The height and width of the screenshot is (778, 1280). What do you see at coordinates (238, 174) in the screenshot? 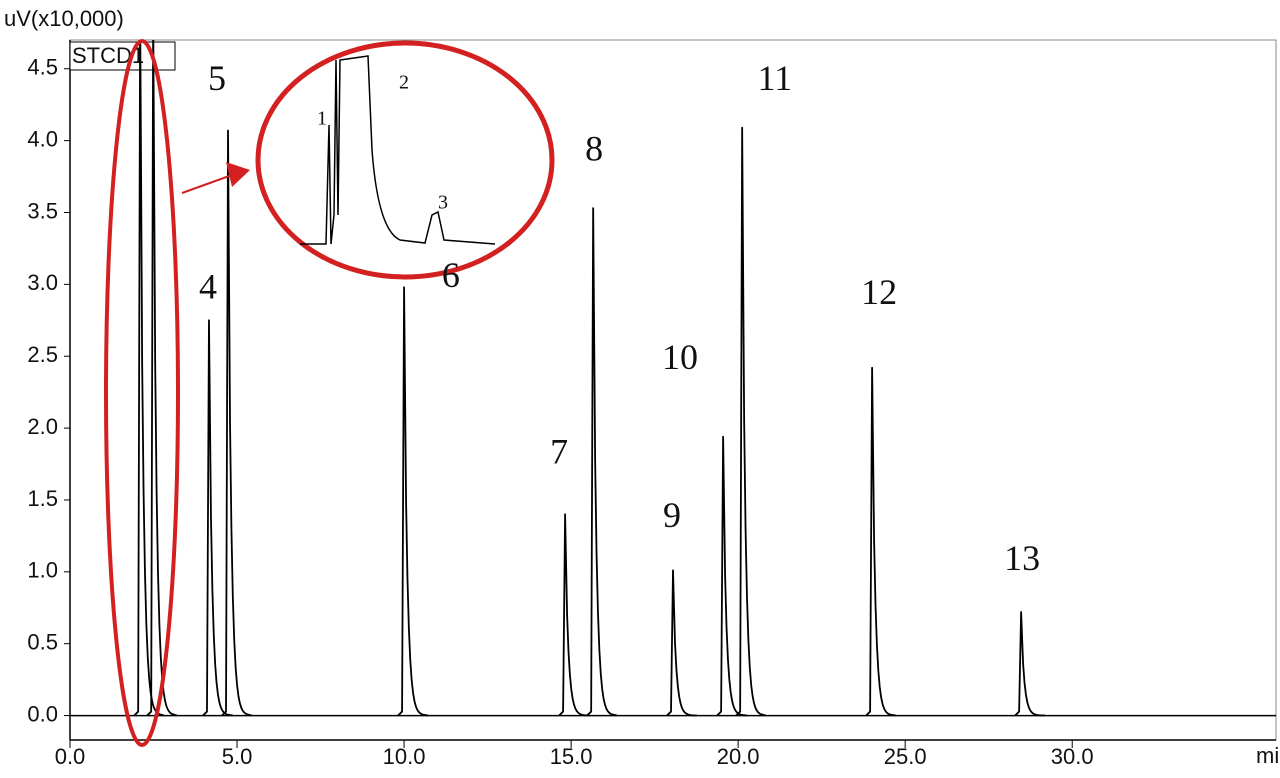
I see `arrow-head` at bounding box center [238, 174].